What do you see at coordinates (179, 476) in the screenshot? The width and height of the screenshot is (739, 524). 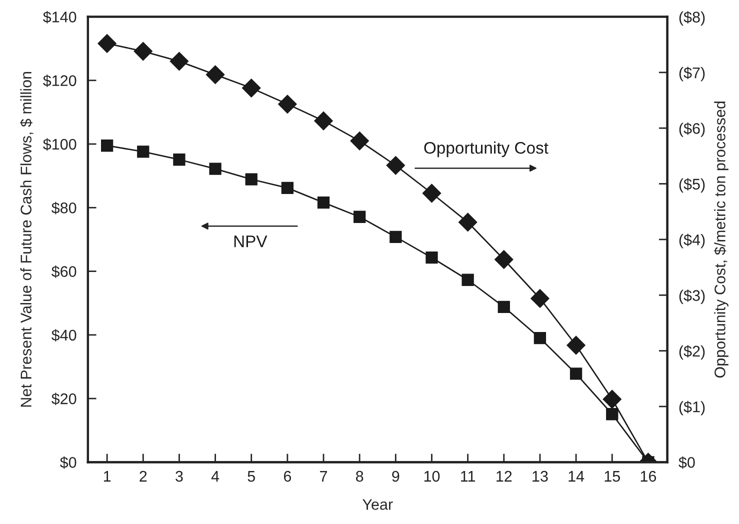 I see `x-tick-label: 3` at bounding box center [179, 476].